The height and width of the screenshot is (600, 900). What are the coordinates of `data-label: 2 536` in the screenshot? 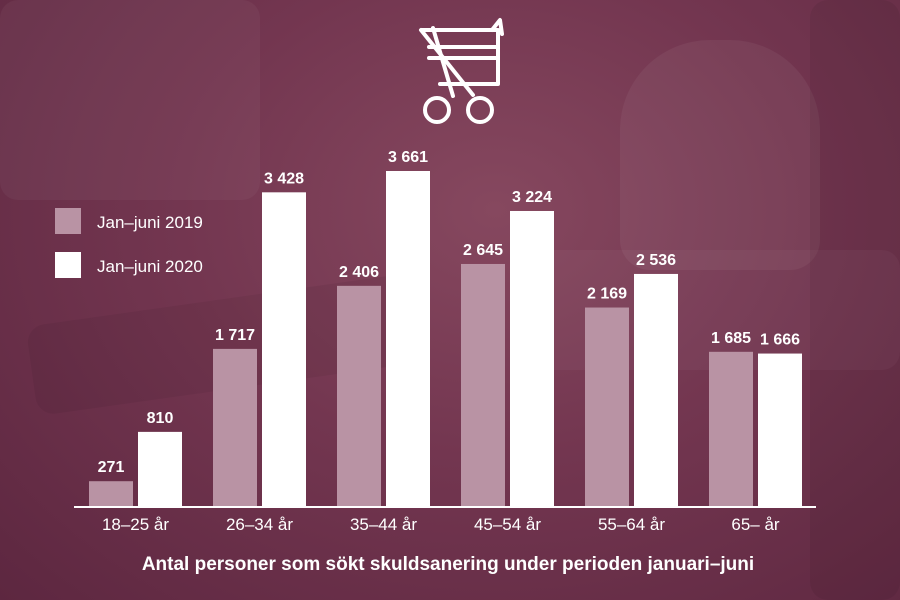 It's located at (656, 260).